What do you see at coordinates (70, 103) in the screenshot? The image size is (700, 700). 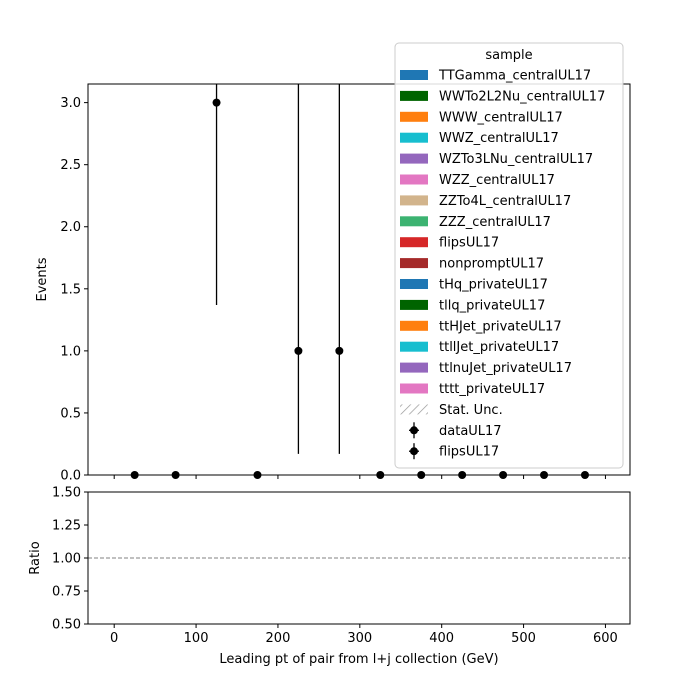 I see `main-y-tick-label: 3.0` at bounding box center [70, 103].